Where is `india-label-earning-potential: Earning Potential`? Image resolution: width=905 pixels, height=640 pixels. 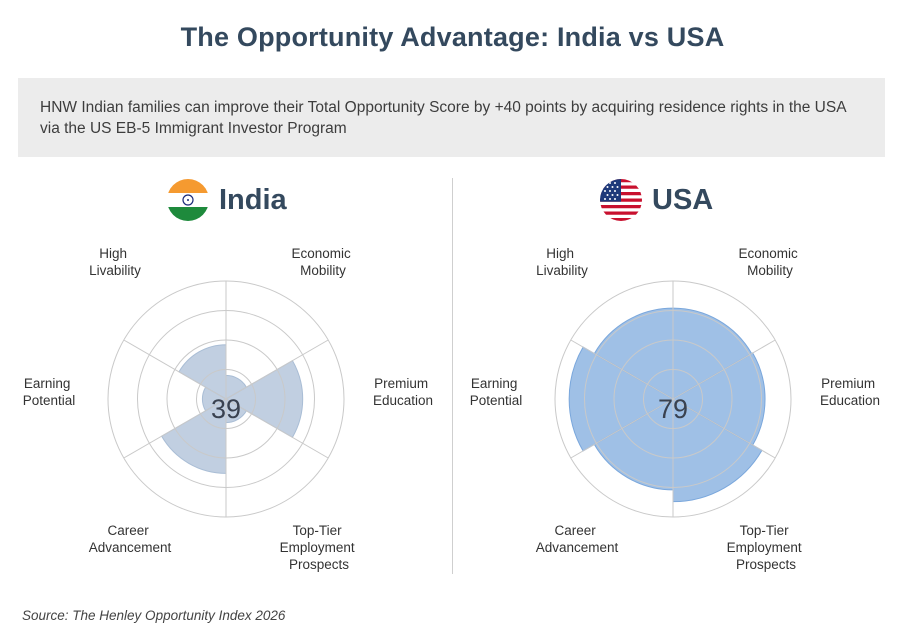
india-label-earning-potential: Earning Potential is located at coordinates (49, 392).